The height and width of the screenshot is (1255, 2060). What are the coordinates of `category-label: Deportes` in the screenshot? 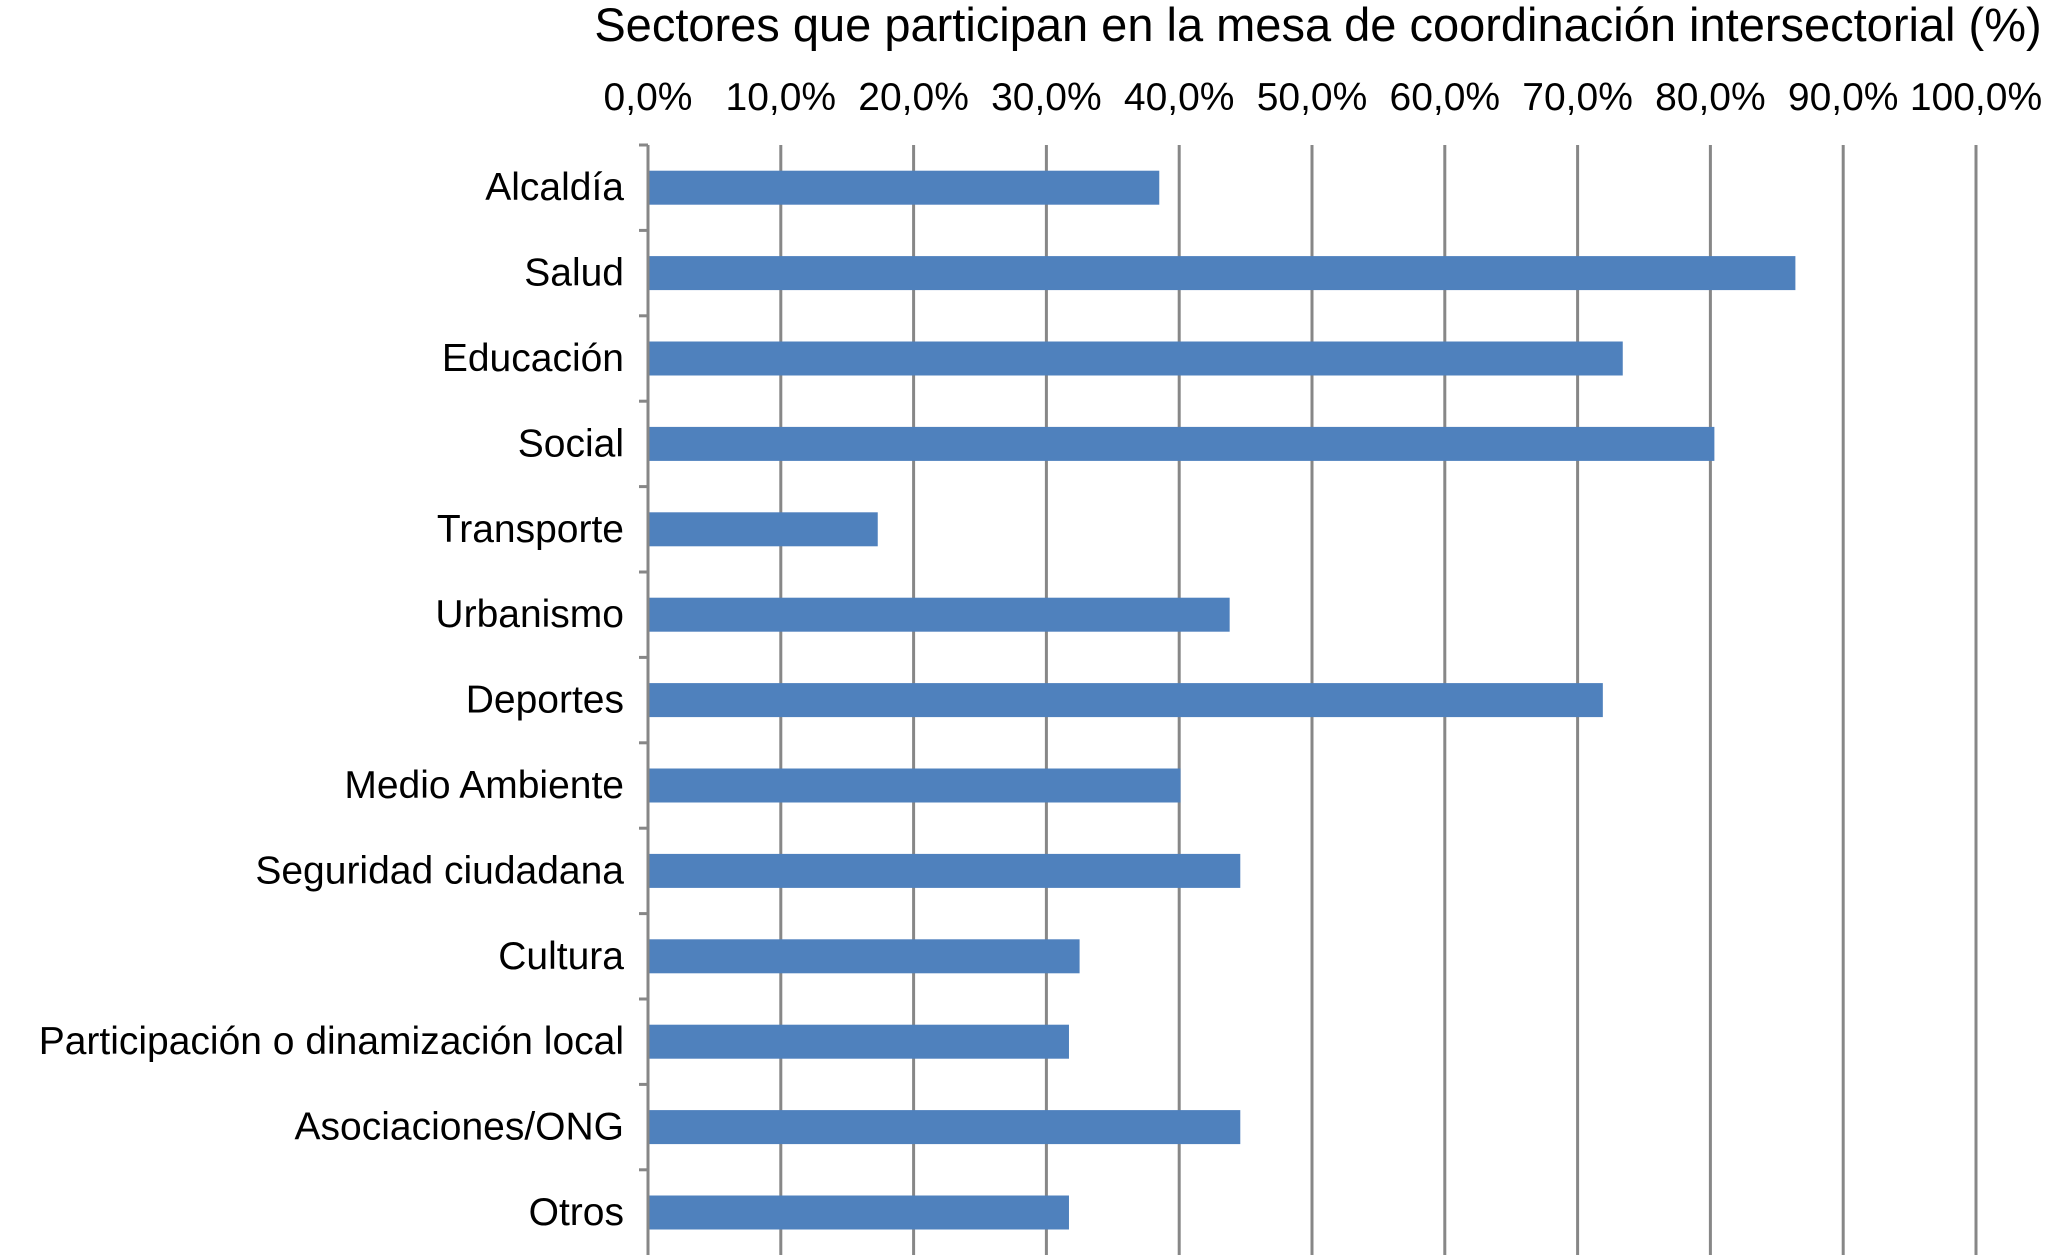 It's located at (545, 700).